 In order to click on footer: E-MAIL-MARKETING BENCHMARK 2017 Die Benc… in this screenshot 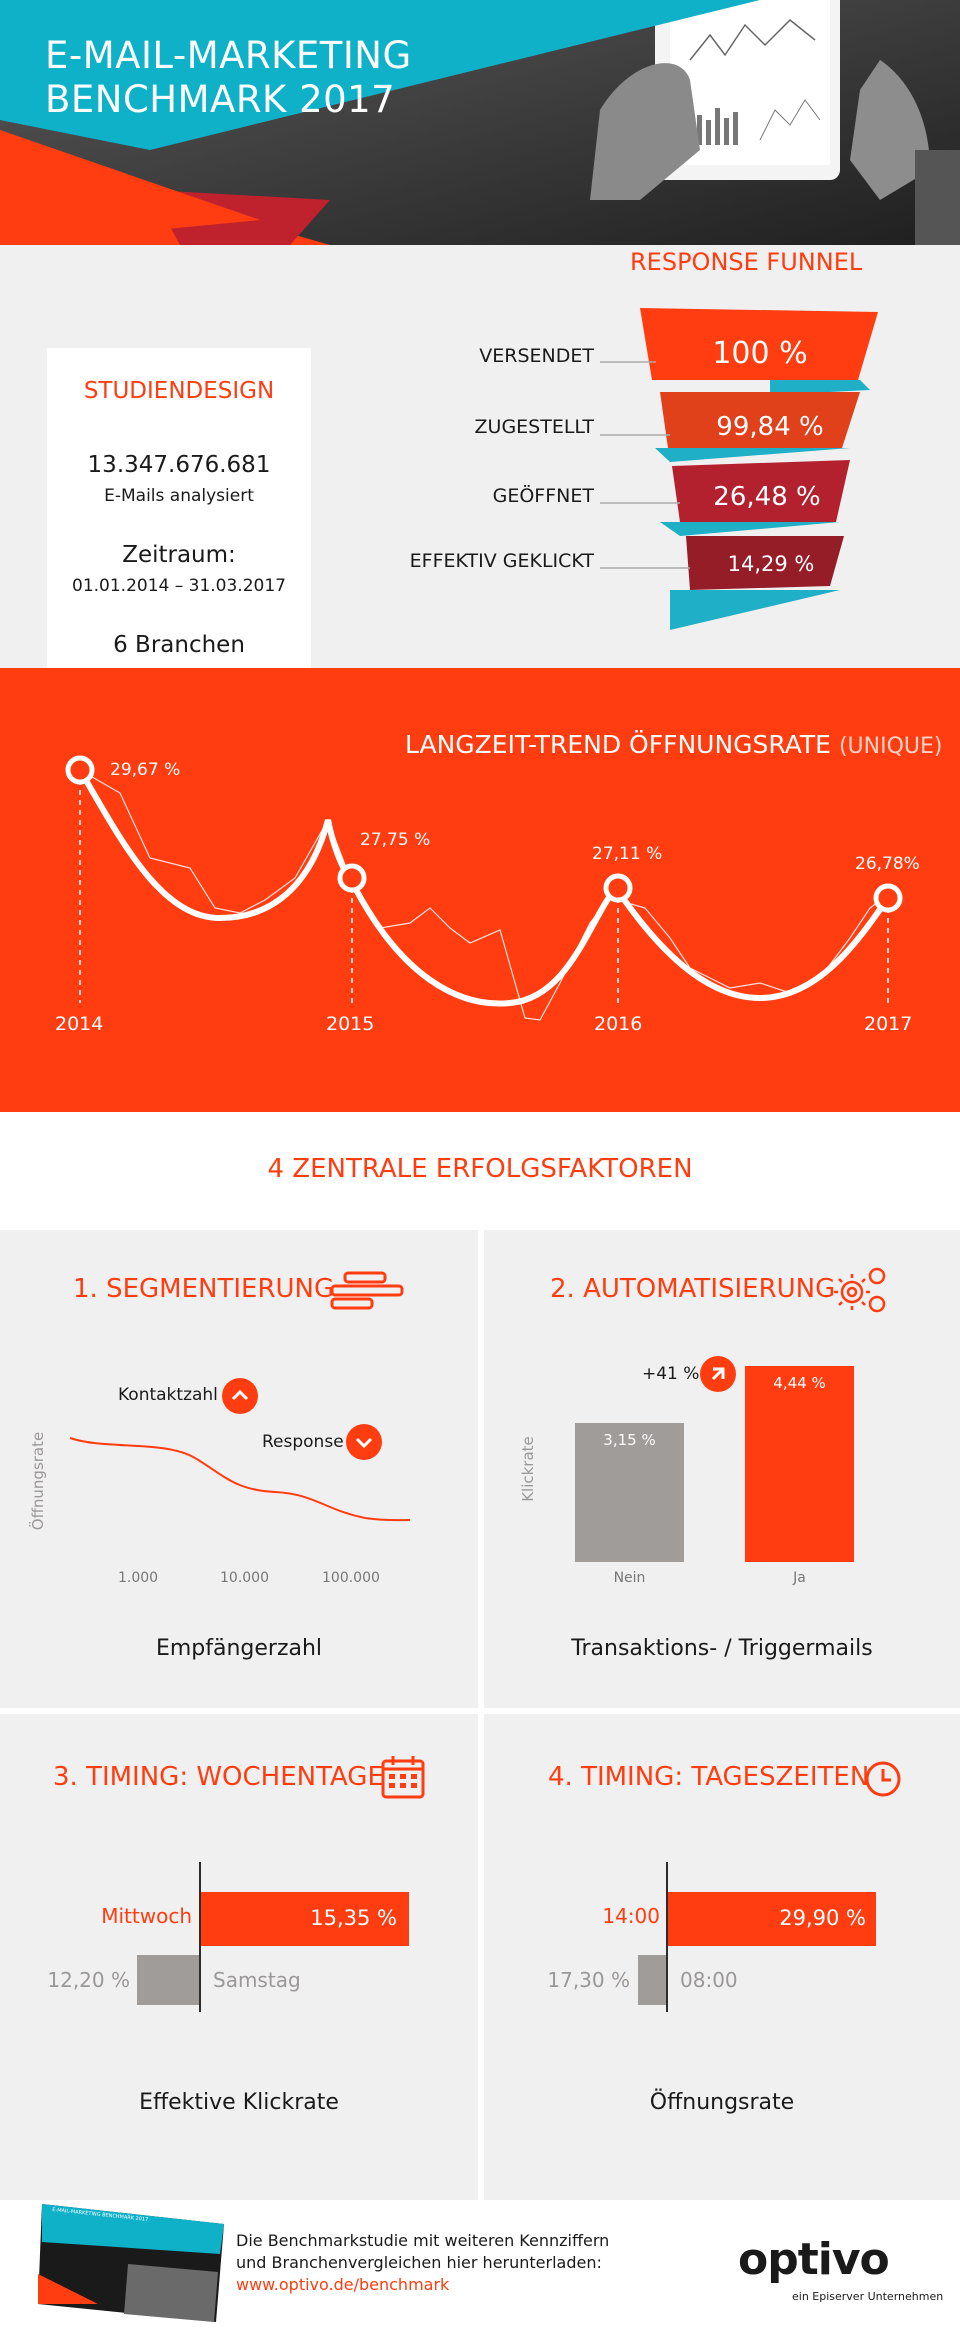, I will do `click(480, 2265)`.